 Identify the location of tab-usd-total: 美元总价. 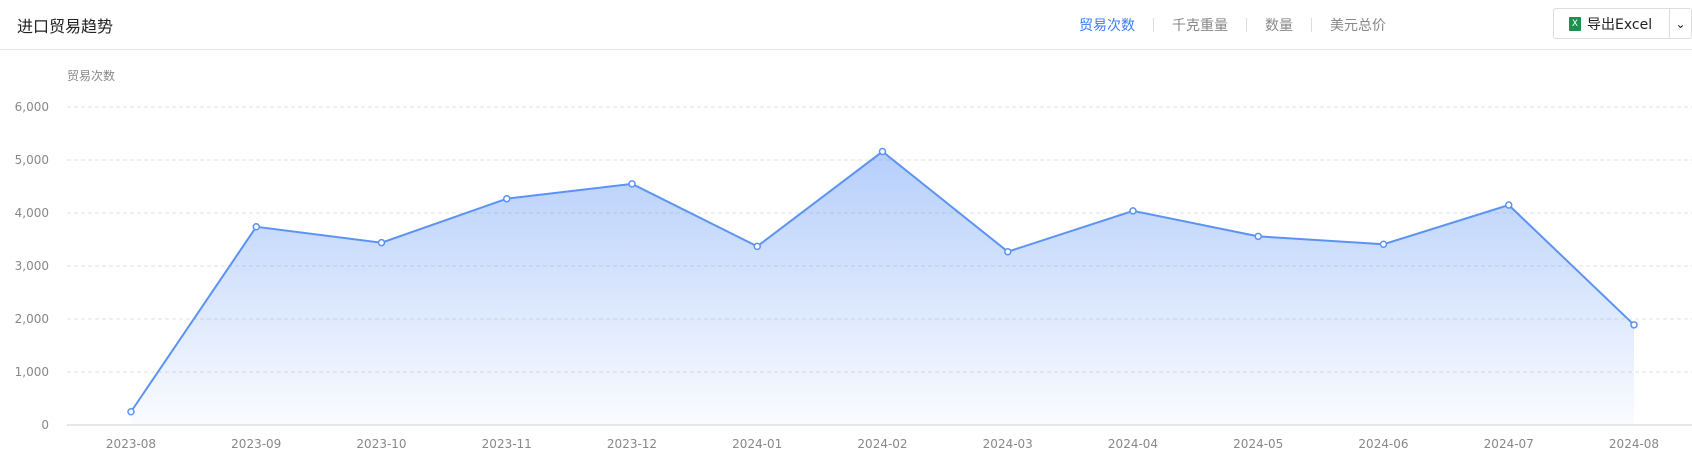
(1358, 26).